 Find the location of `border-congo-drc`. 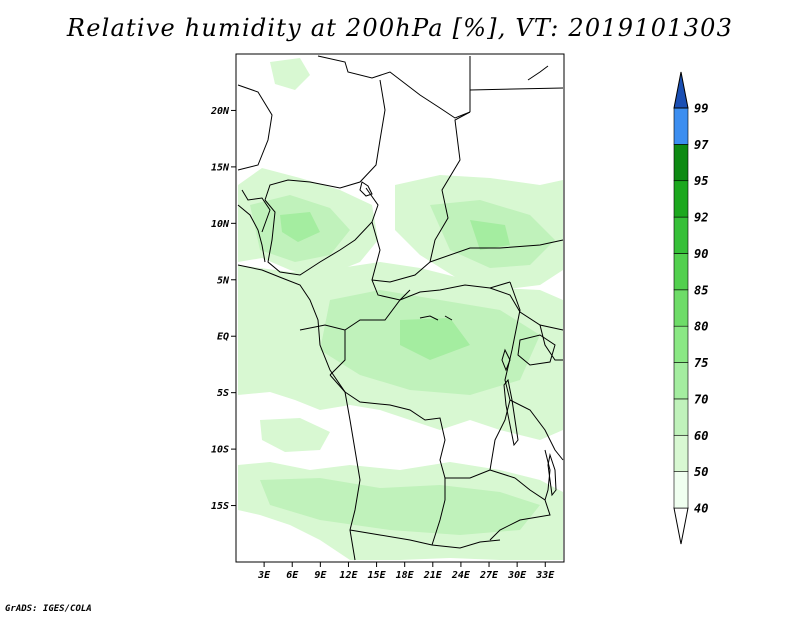

border-congo-drc is located at coordinates (377, 310).